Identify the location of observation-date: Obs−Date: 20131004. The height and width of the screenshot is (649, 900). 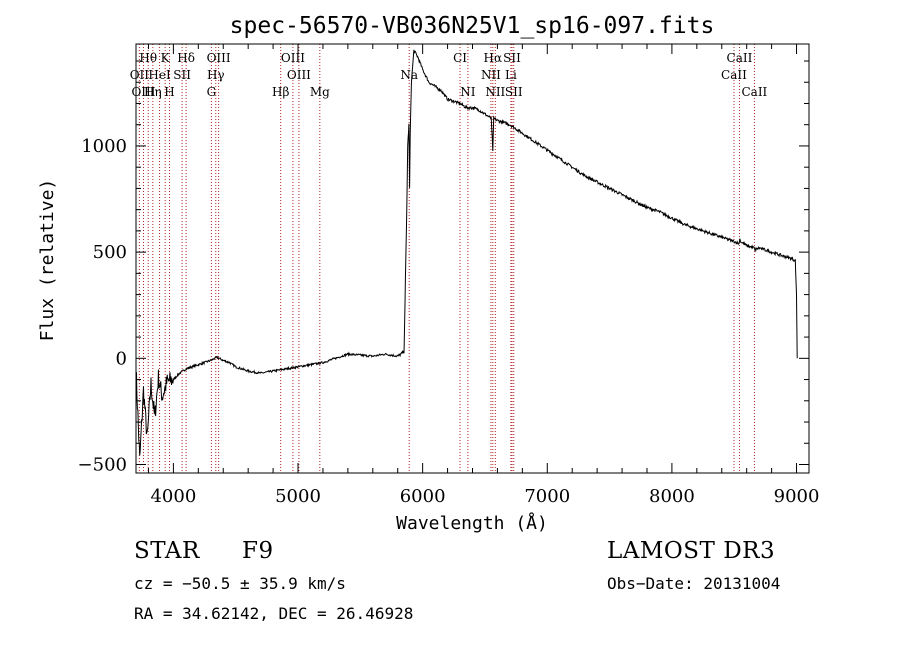
(694, 583).